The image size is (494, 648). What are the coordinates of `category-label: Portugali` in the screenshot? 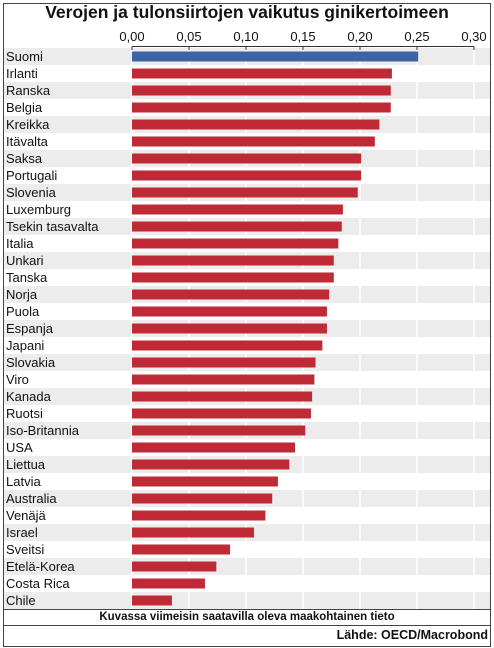 It's located at (31, 175).